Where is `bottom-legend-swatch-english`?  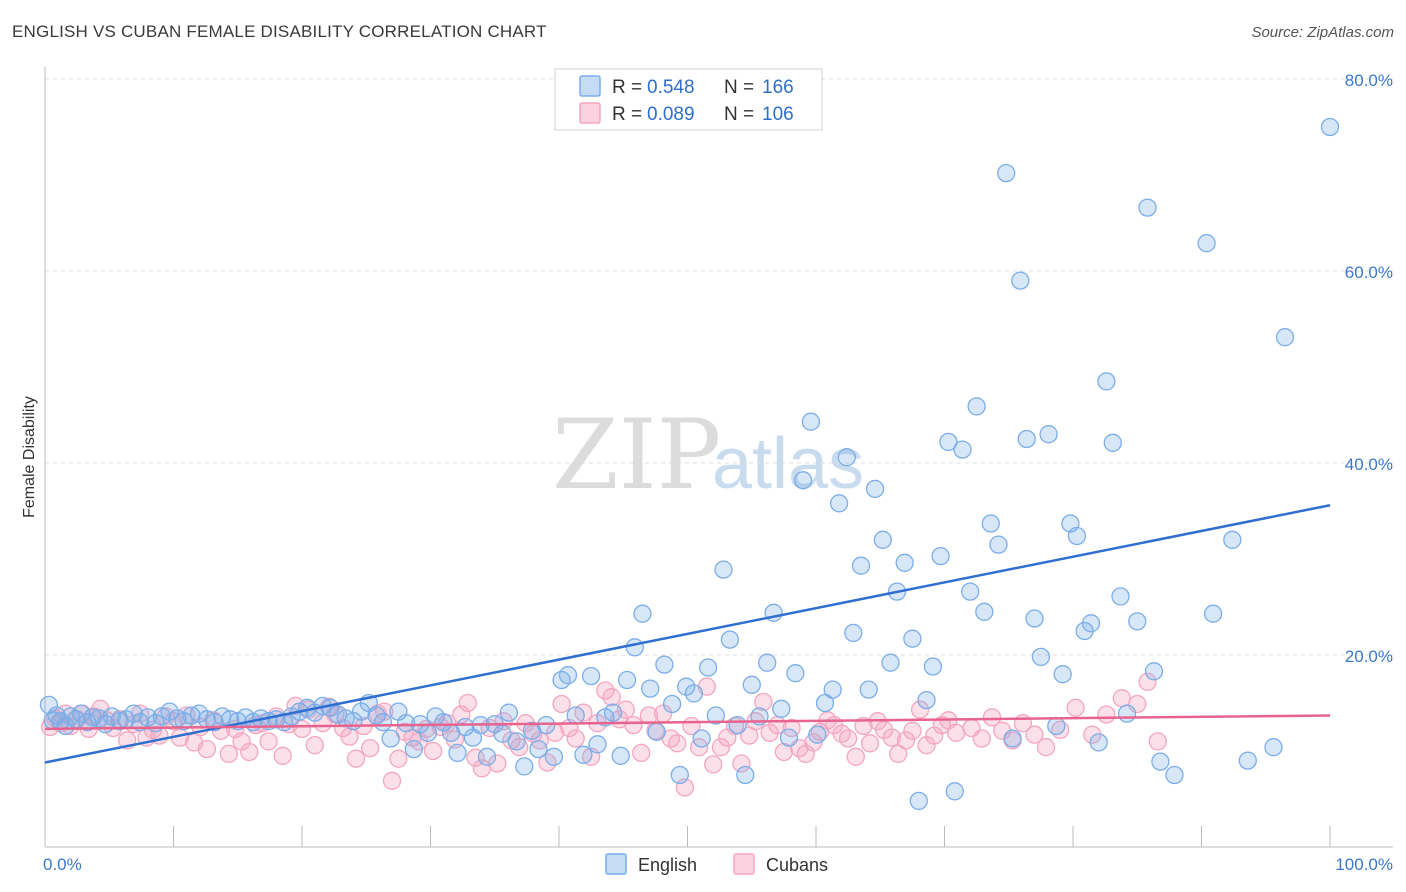 bottom-legend-swatch-english is located at coordinates (616, 864).